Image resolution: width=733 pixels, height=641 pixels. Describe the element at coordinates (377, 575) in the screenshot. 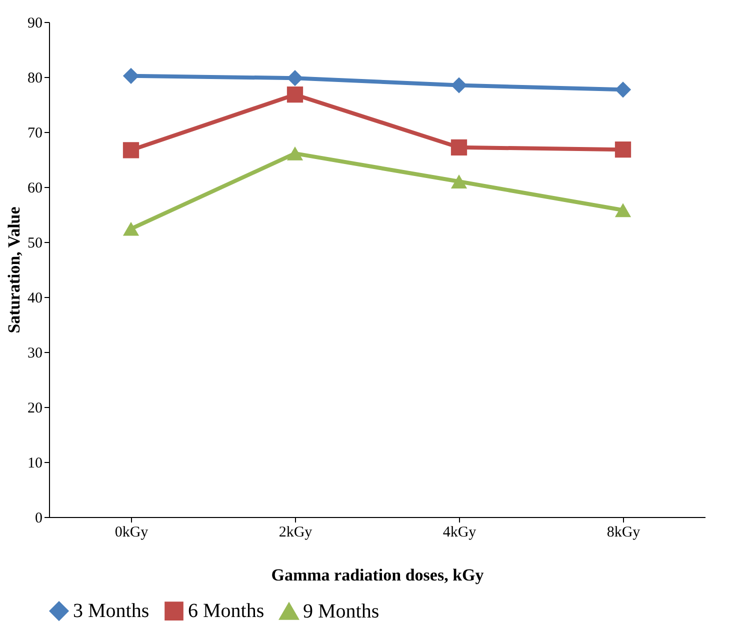

I see `x-axis-title: Gamma radiation doses, kGy` at that location.